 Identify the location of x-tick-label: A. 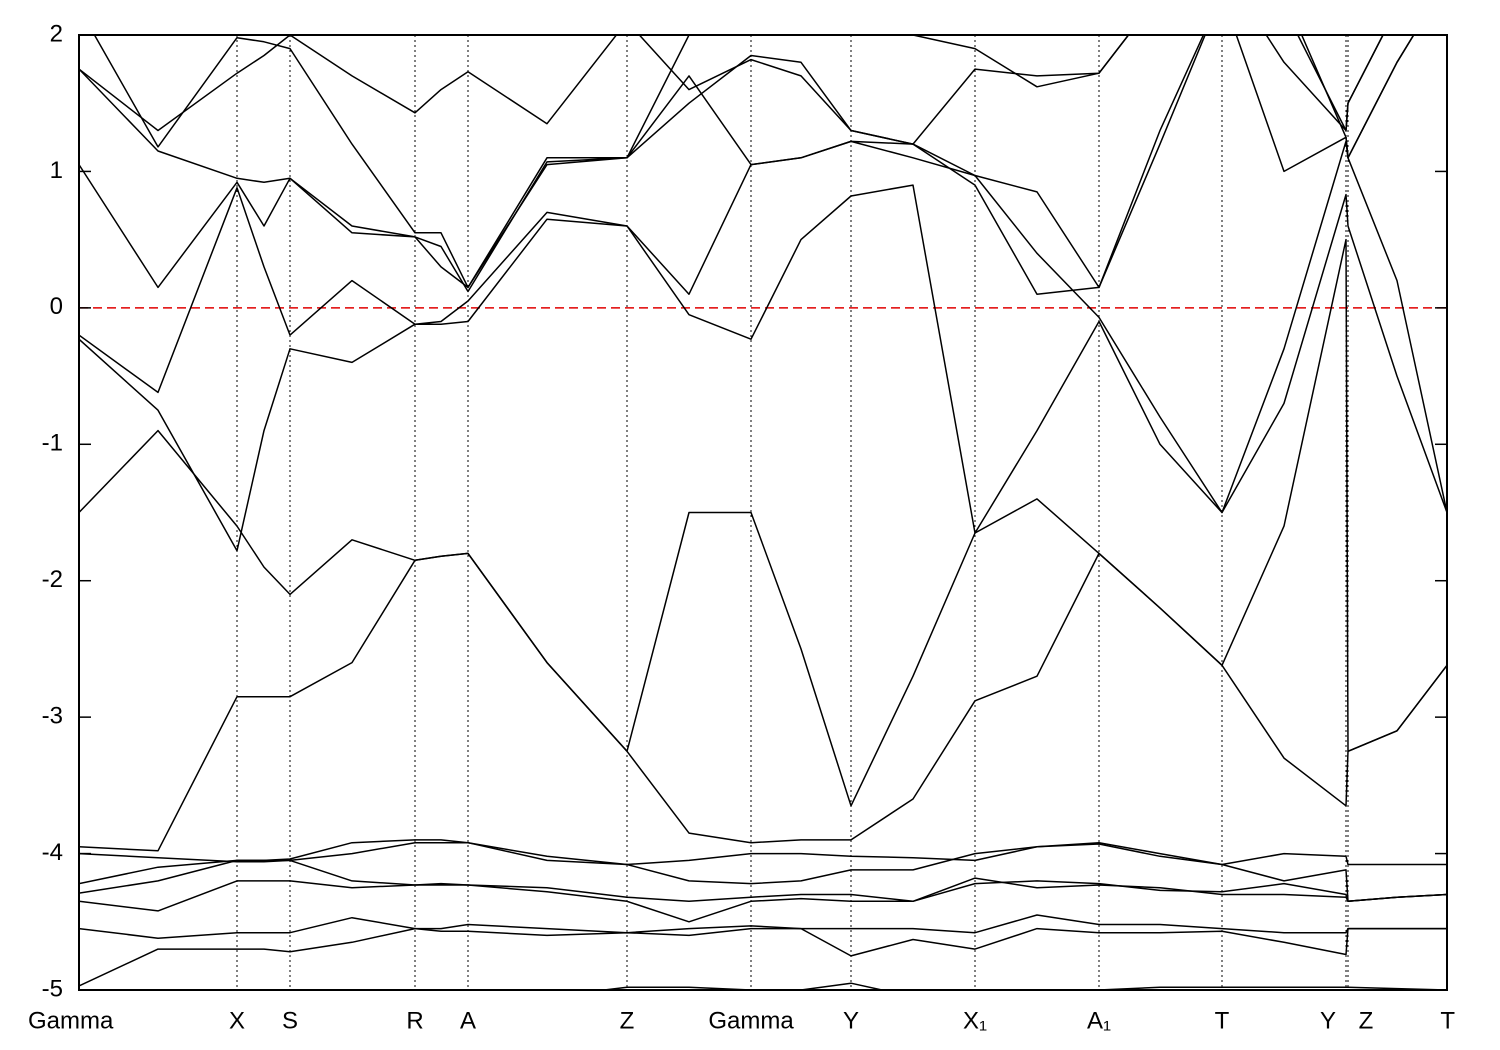
(468, 1020).